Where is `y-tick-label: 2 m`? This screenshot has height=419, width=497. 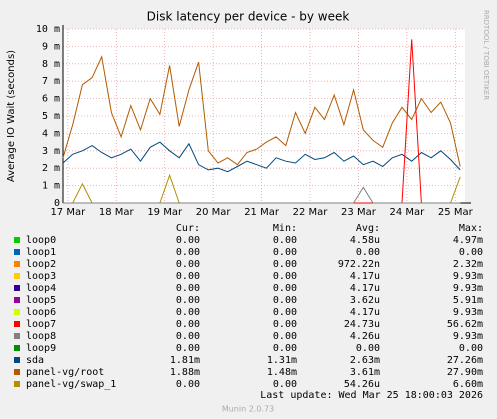 y-tick-label: 2 m is located at coordinates (51, 168).